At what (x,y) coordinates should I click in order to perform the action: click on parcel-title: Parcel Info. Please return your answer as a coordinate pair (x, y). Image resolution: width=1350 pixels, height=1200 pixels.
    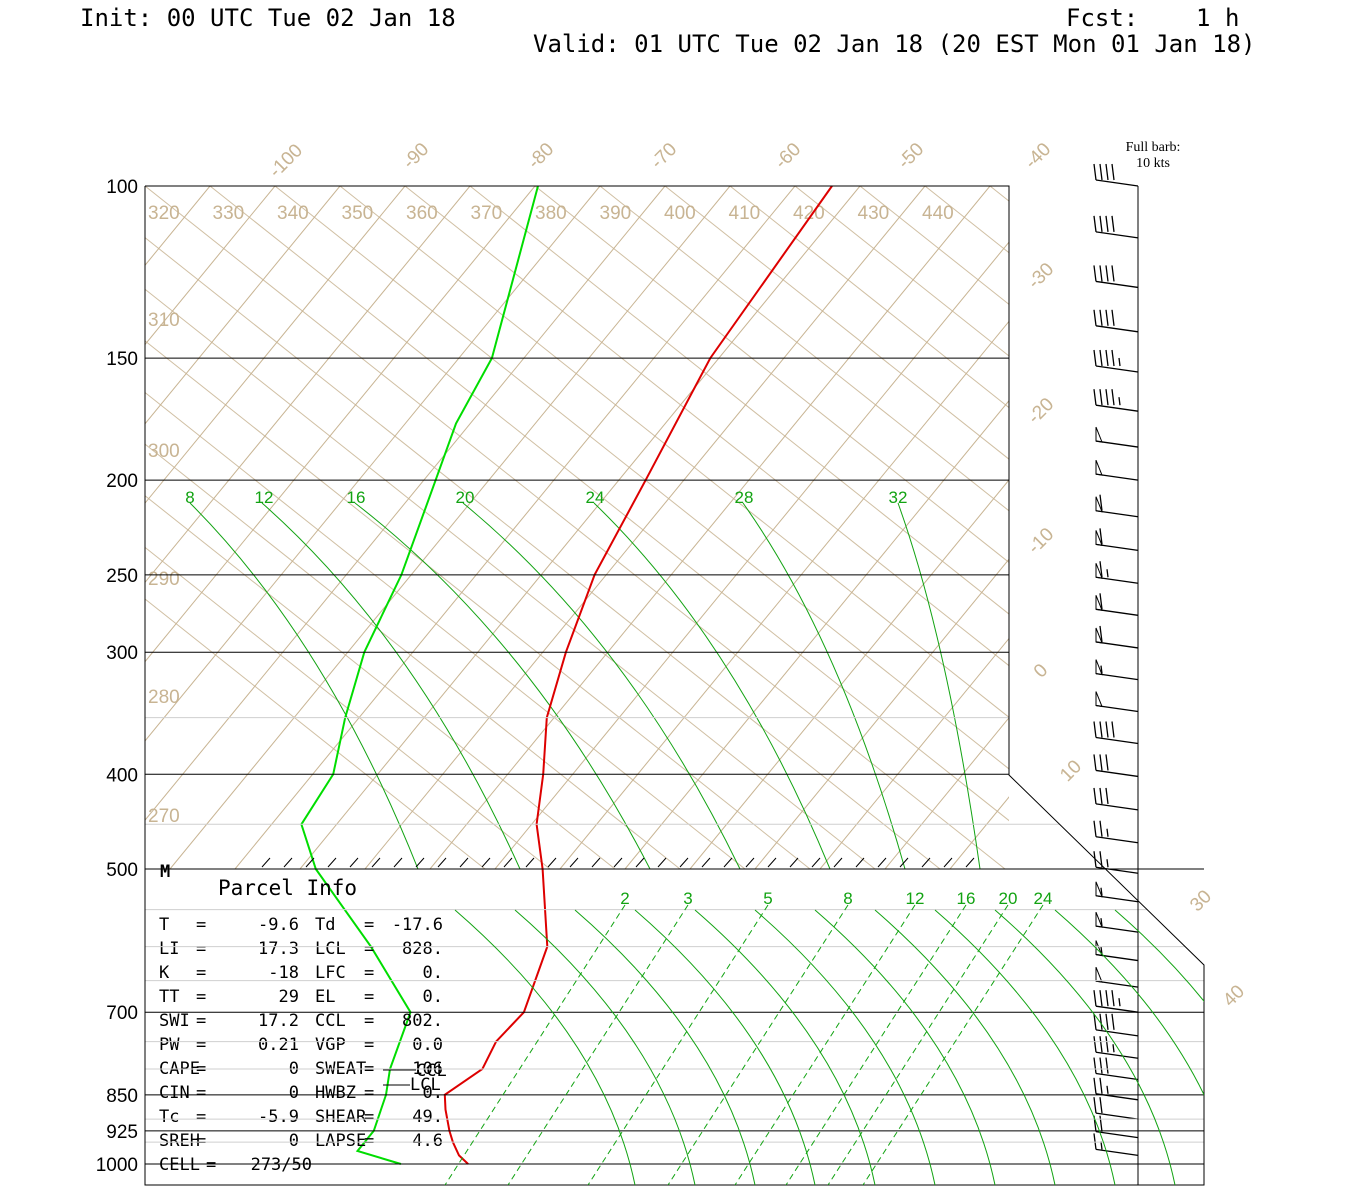
    Looking at the image, I should click on (287, 888).